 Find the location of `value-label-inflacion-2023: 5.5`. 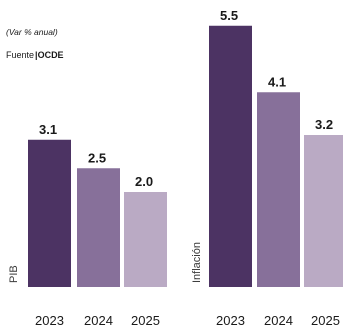

value-label-inflacion-2023: 5.5 is located at coordinates (229, 15).